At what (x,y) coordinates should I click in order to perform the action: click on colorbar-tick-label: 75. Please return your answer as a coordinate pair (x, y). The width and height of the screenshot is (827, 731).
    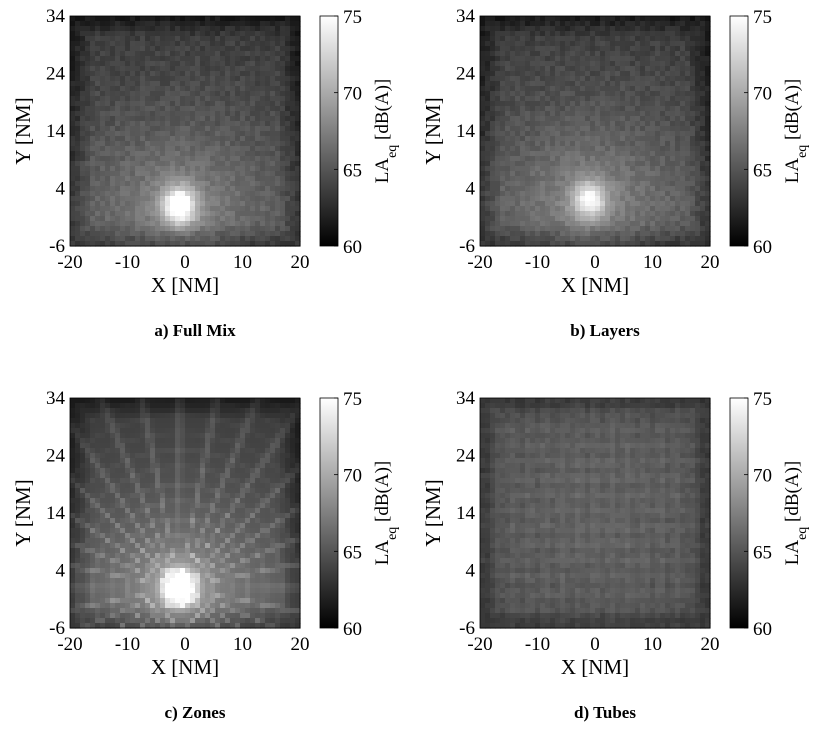
    Looking at the image, I should click on (762, 17).